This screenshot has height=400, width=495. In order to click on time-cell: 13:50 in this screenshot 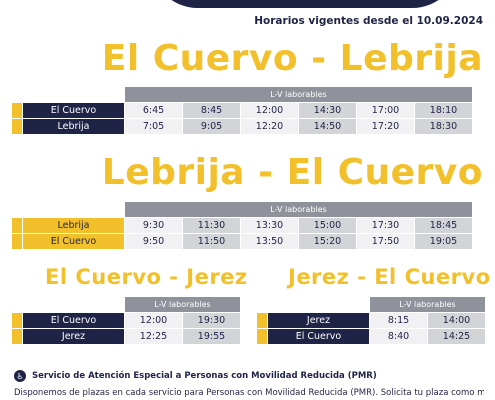, I will do `click(269, 241)`.